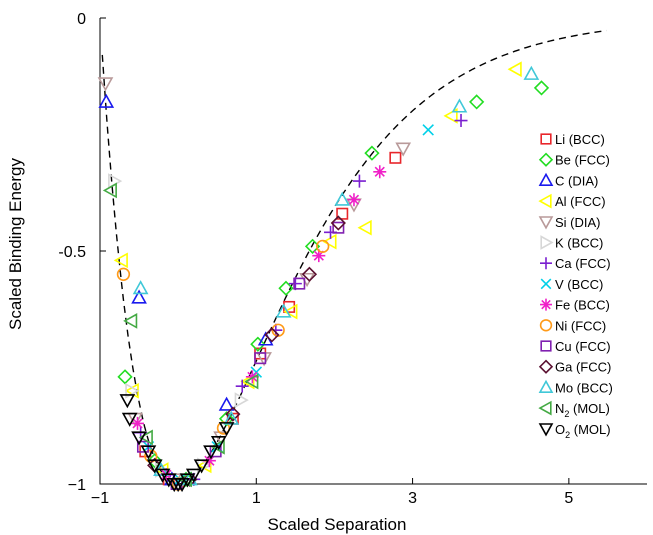  What do you see at coordinates (571, 243) in the screenshot?
I see `legend-item: K (BCC)` at bounding box center [571, 243].